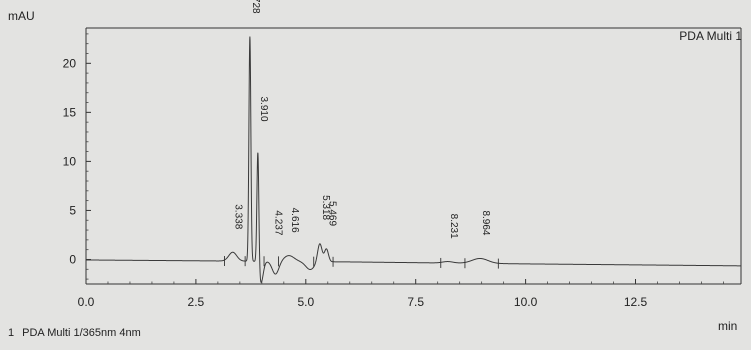  I want to click on peak-label: 8.964, so click(485, 222).